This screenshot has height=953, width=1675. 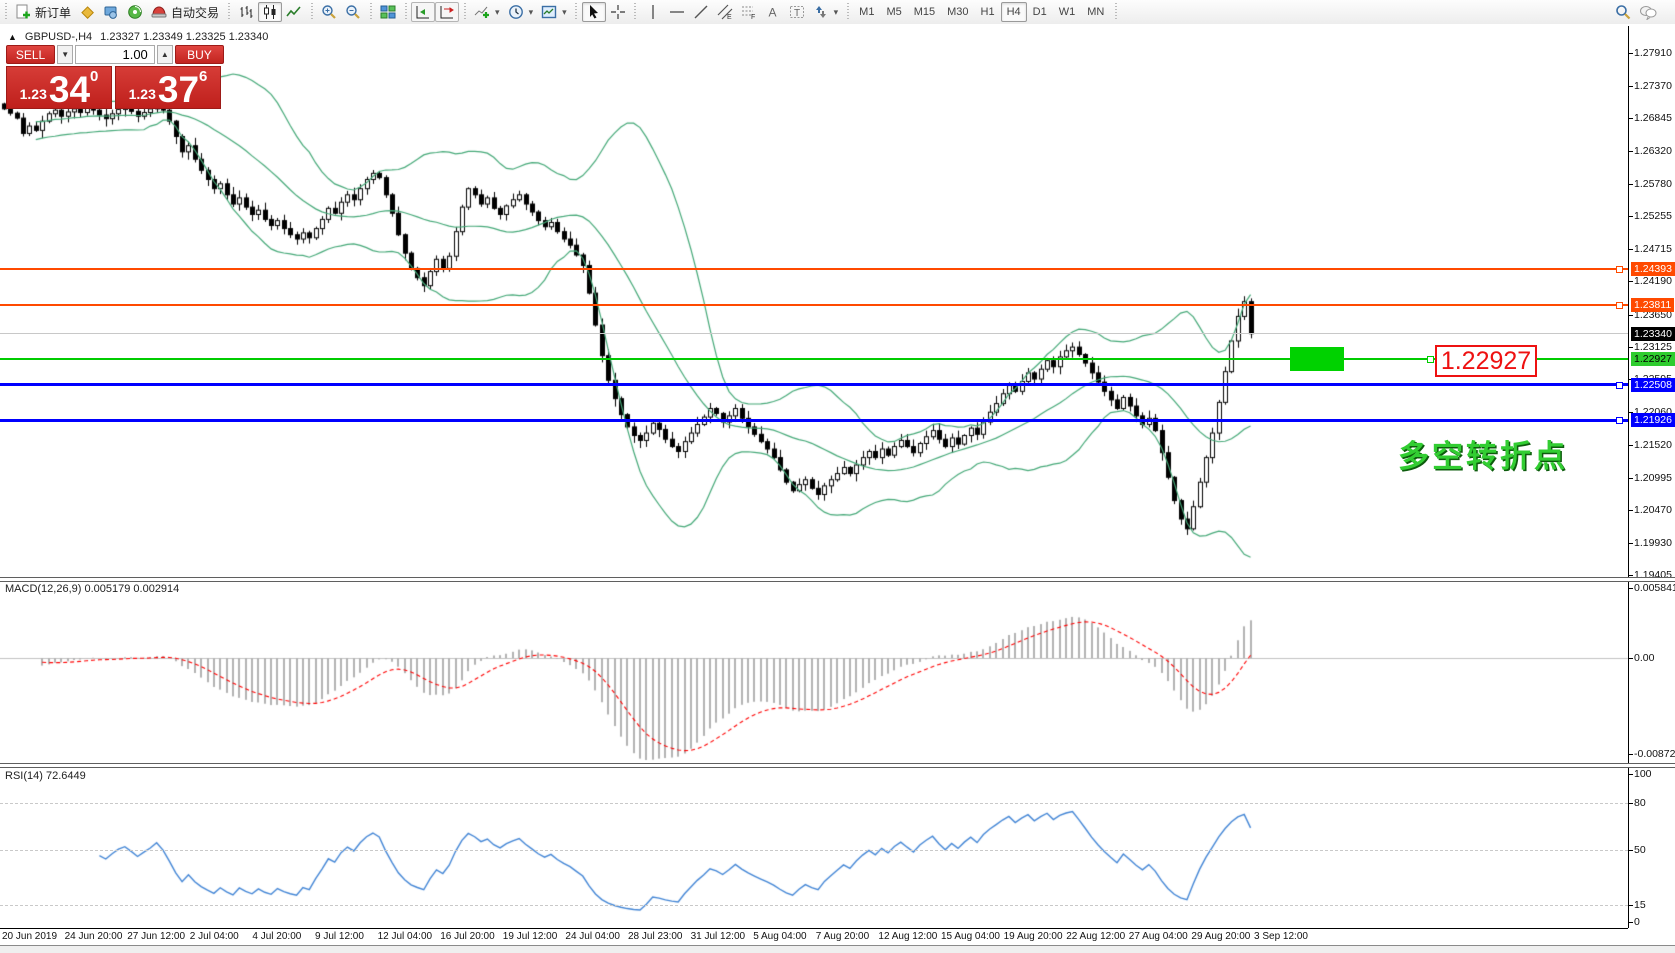 What do you see at coordinates (65, 54) in the screenshot?
I see `volume-decrease-button: ▼` at bounding box center [65, 54].